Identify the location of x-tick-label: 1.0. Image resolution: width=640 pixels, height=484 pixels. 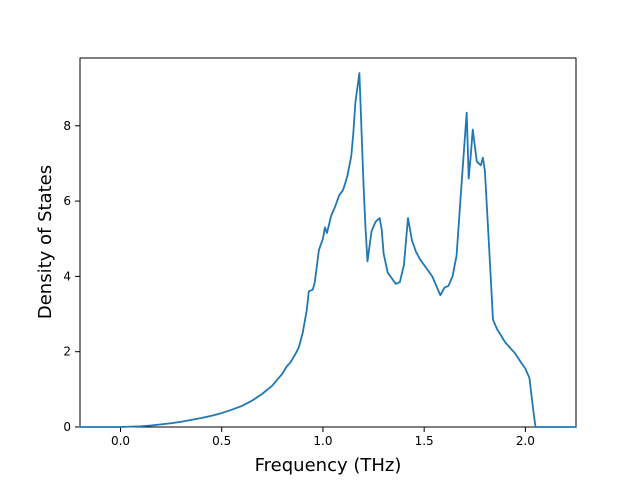
(322, 441).